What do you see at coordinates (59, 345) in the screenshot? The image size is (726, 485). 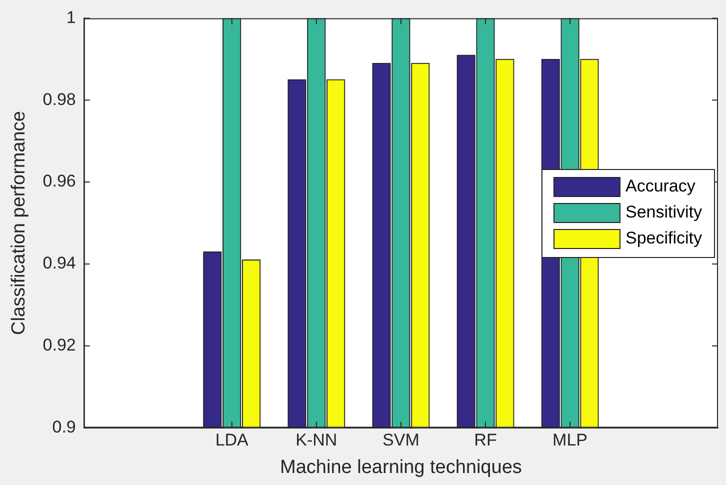 I see `y-tick-label: 0.92` at bounding box center [59, 345].